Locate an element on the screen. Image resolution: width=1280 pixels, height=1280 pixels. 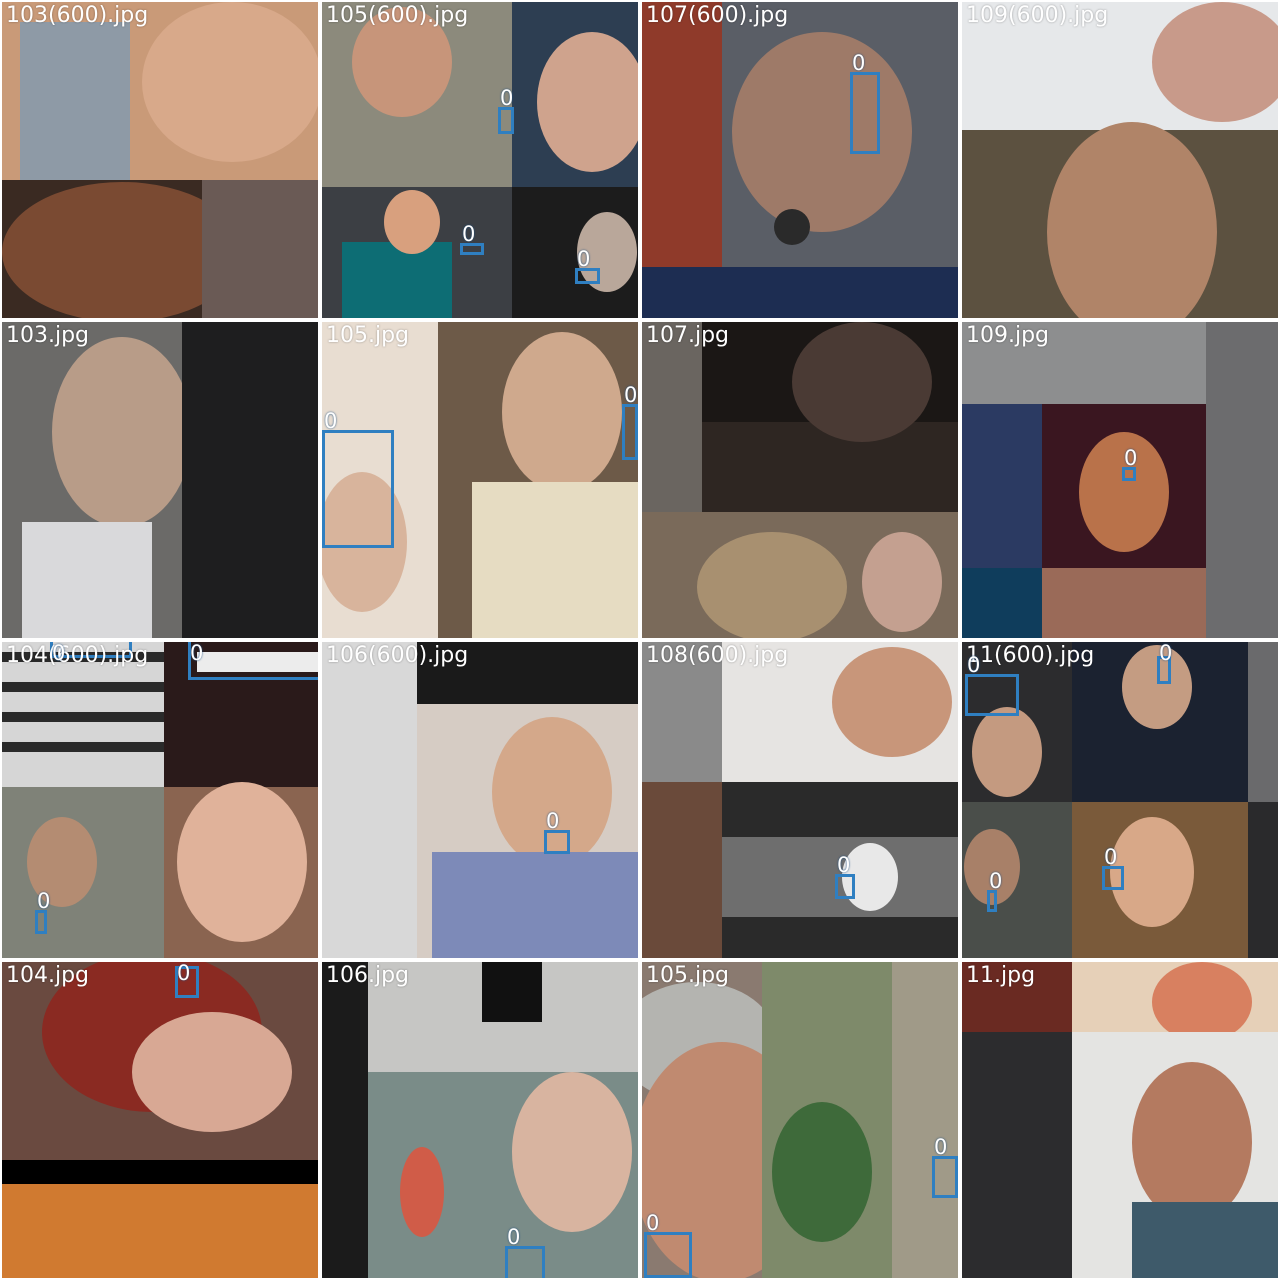
image-tile: 11(600).jpg 0 0 0 0 is located at coordinates (1120, 800).